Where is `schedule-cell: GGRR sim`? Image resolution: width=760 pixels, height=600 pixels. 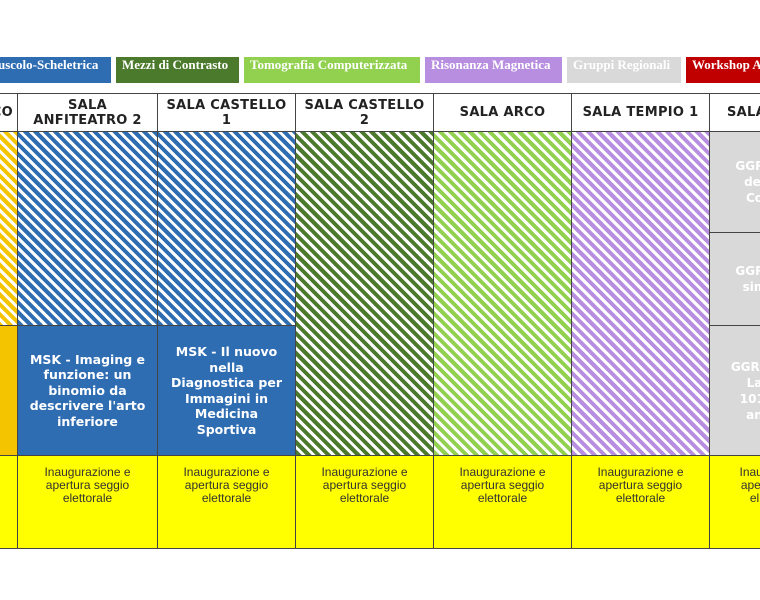 schedule-cell: GGRR sim is located at coordinates (734, 279).